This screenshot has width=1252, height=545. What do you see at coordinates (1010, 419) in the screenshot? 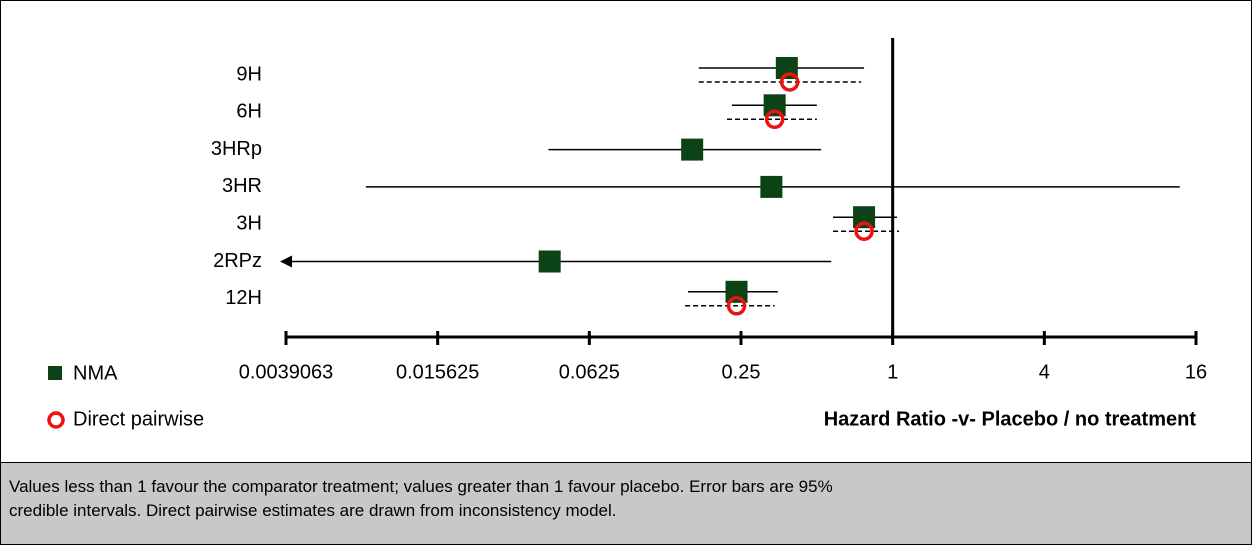
I see `x-axis-label: Hazard Ratio -v- Placebo / no treatment` at bounding box center [1010, 419].